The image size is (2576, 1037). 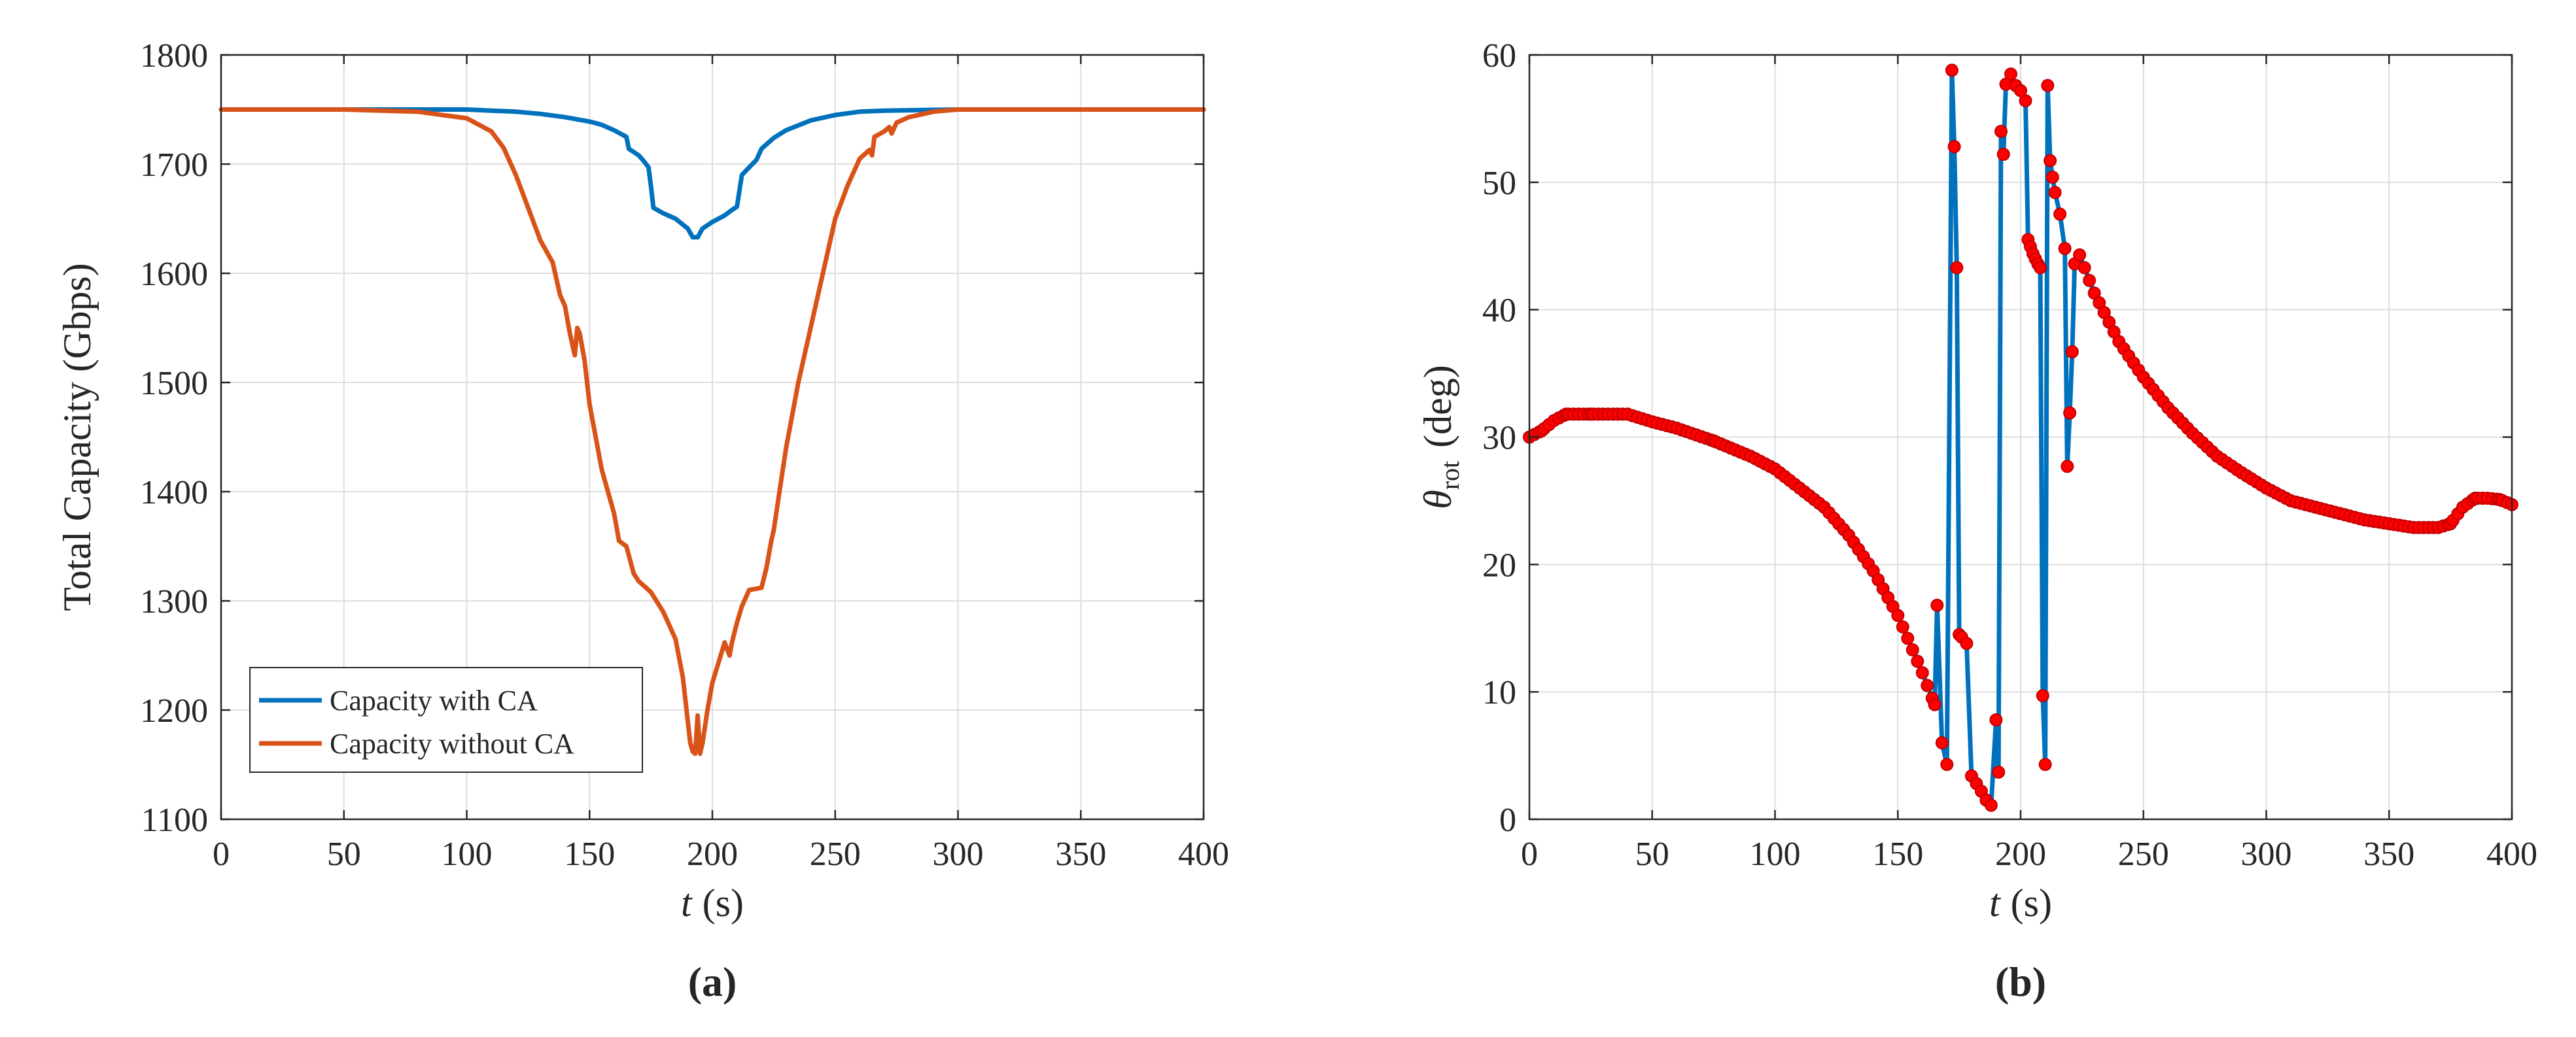 I want to click on chart-b-y-tick-label: 30, so click(x=1499, y=438).